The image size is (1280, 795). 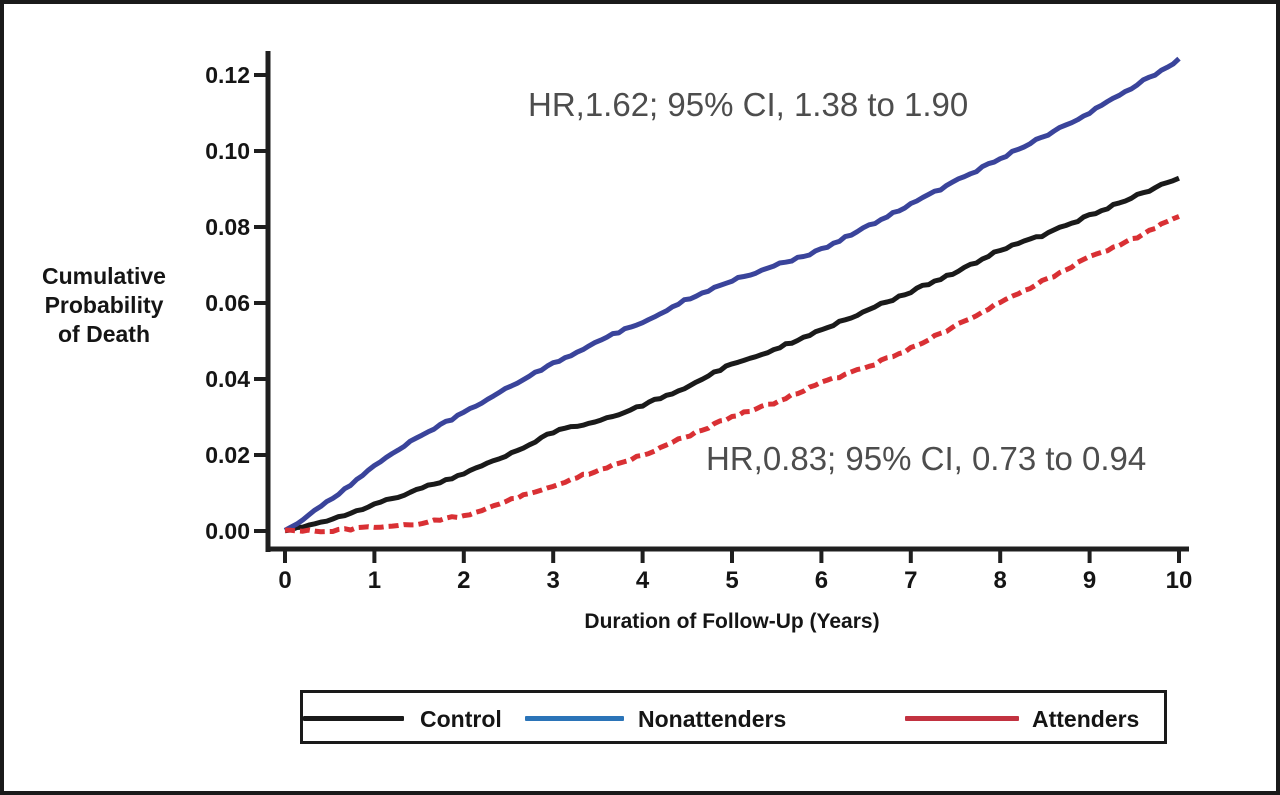 I want to click on hr-annotation-attenders: HR,0.83; 95% CI, 0.73 to 0.94, so click(x=926, y=458).